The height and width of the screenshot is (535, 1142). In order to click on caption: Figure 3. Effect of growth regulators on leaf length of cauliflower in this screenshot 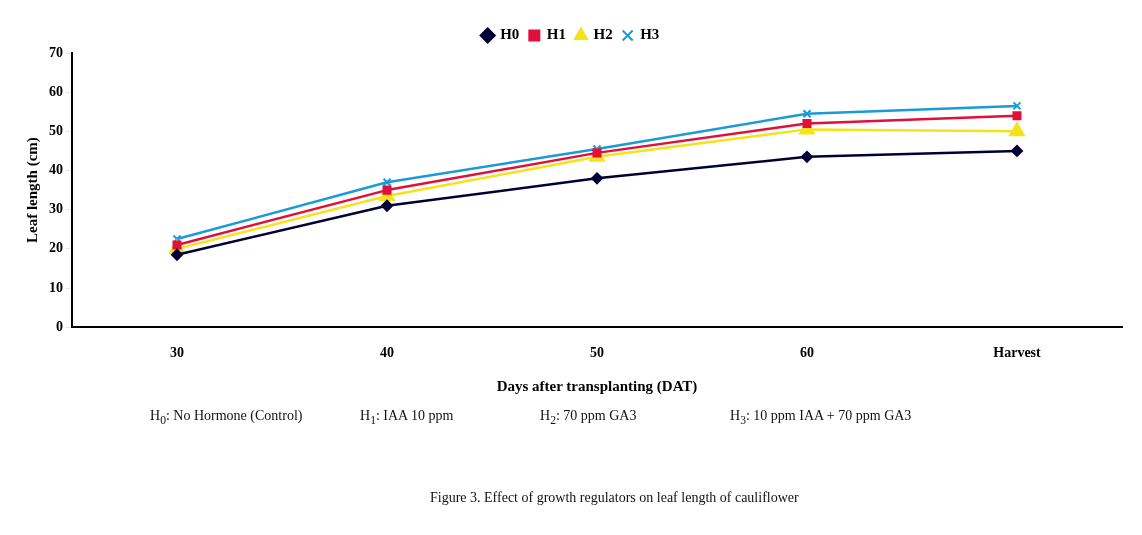, I will do `click(614, 498)`.